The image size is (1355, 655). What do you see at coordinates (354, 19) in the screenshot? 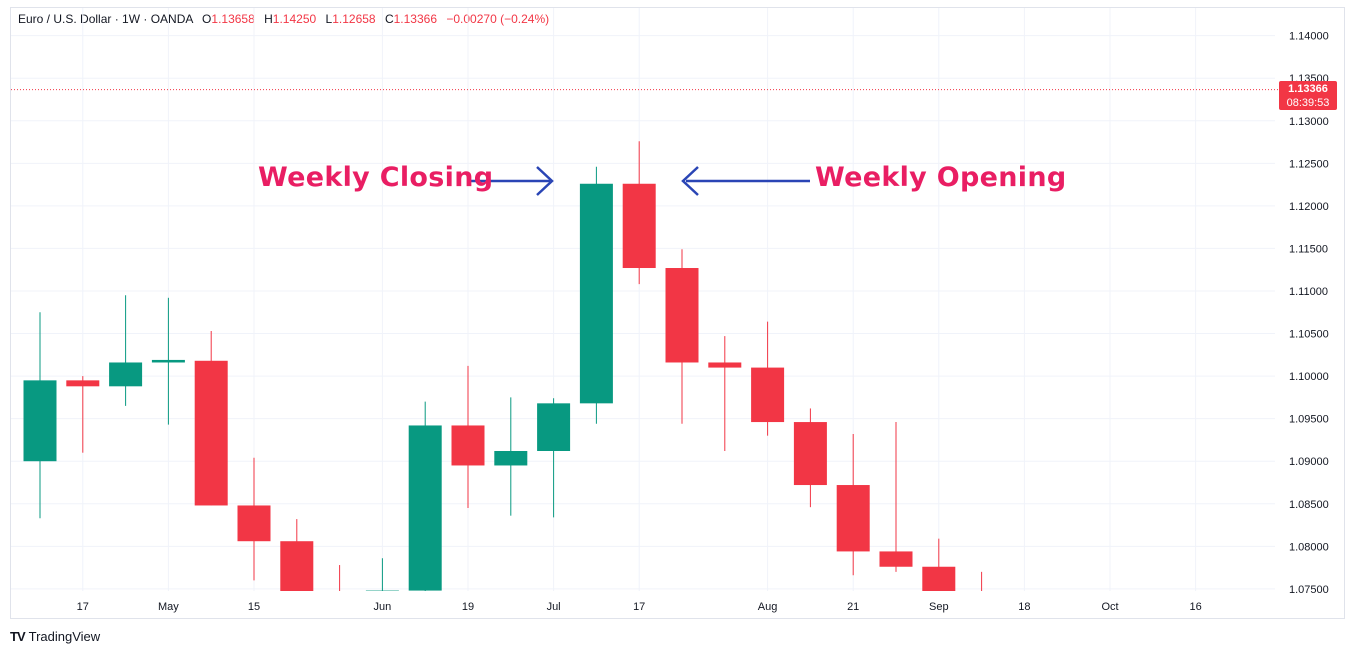
I see `low-value: 1.12658` at bounding box center [354, 19].